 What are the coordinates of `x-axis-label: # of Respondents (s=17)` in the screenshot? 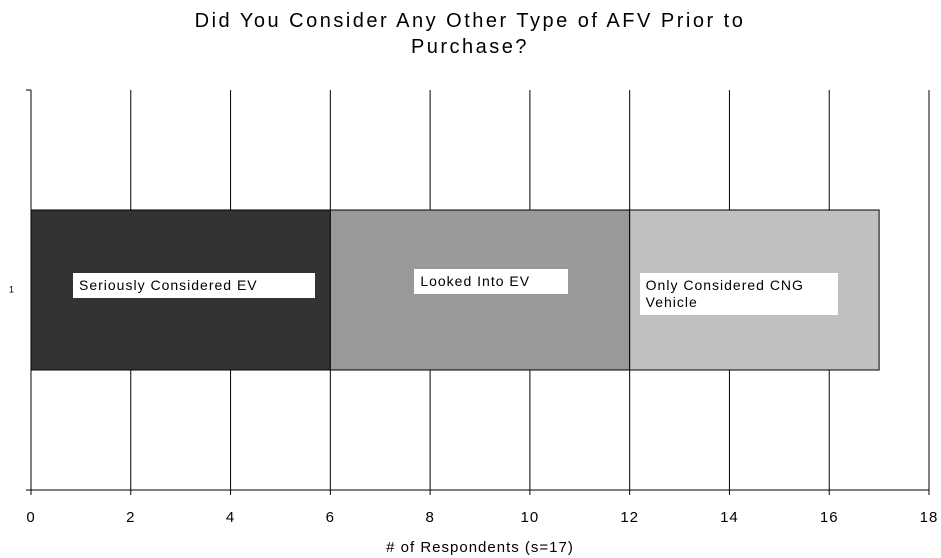 It's located at (480, 547).